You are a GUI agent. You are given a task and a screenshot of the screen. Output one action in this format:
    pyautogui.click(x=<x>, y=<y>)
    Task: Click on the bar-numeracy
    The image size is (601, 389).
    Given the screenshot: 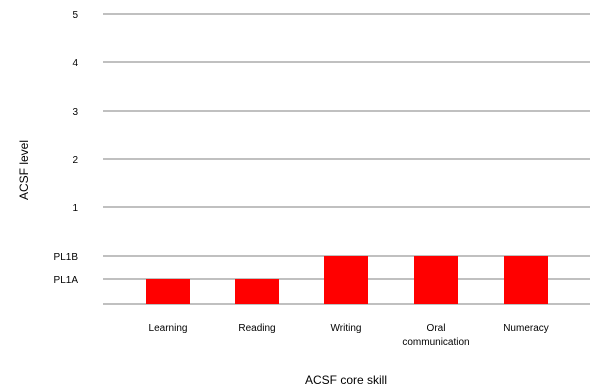 What is the action you would take?
    pyautogui.click(x=526, y=280)
    